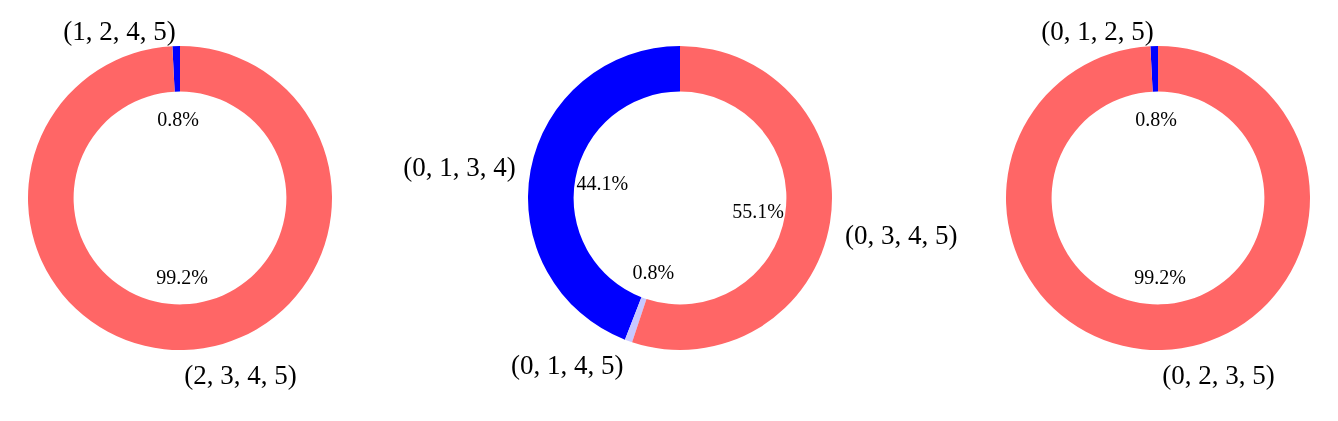 The width and height of the screenshot is (1338, 421). Describe the element at coordinates (602, 183) in the screenshot. I see `data-label: 44.1%` at that location.